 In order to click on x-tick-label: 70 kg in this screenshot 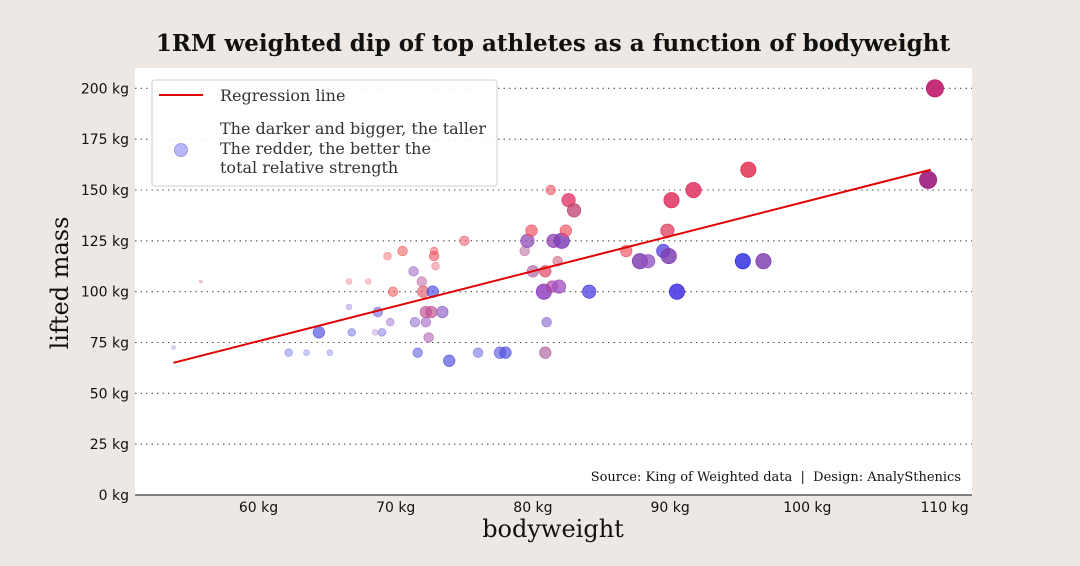, I will do `click(395, 508)`.